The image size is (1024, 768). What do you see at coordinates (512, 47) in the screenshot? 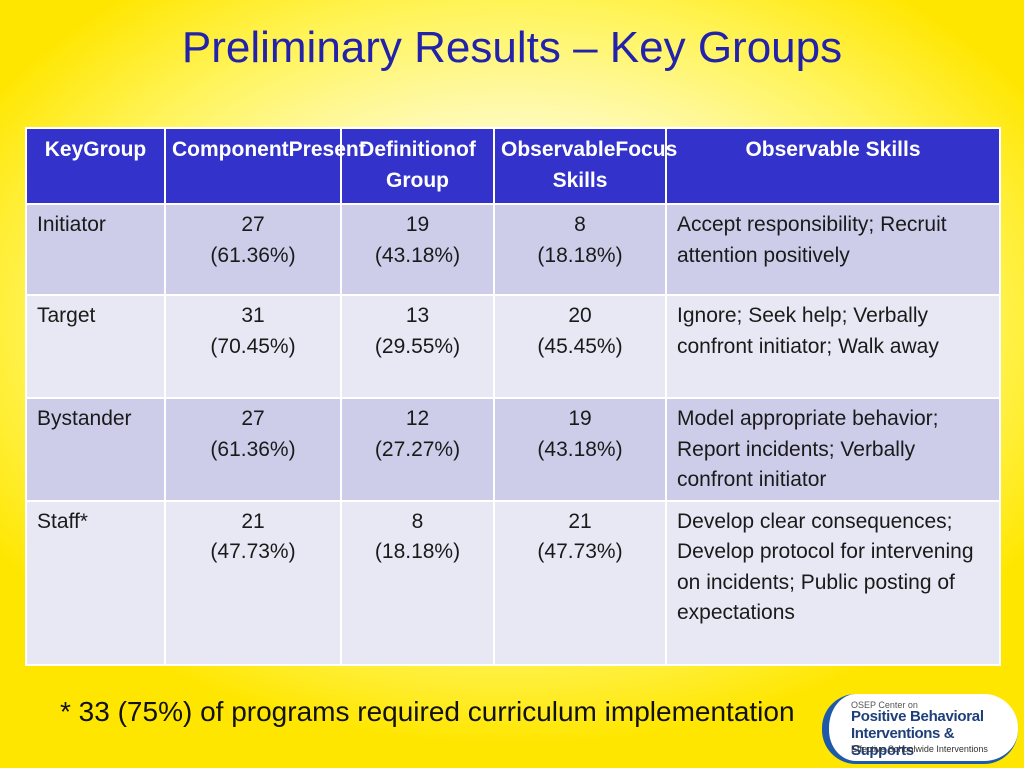
I see `slide-title: Preliminary Results – Key Groups` at bounding box center [512, 47].